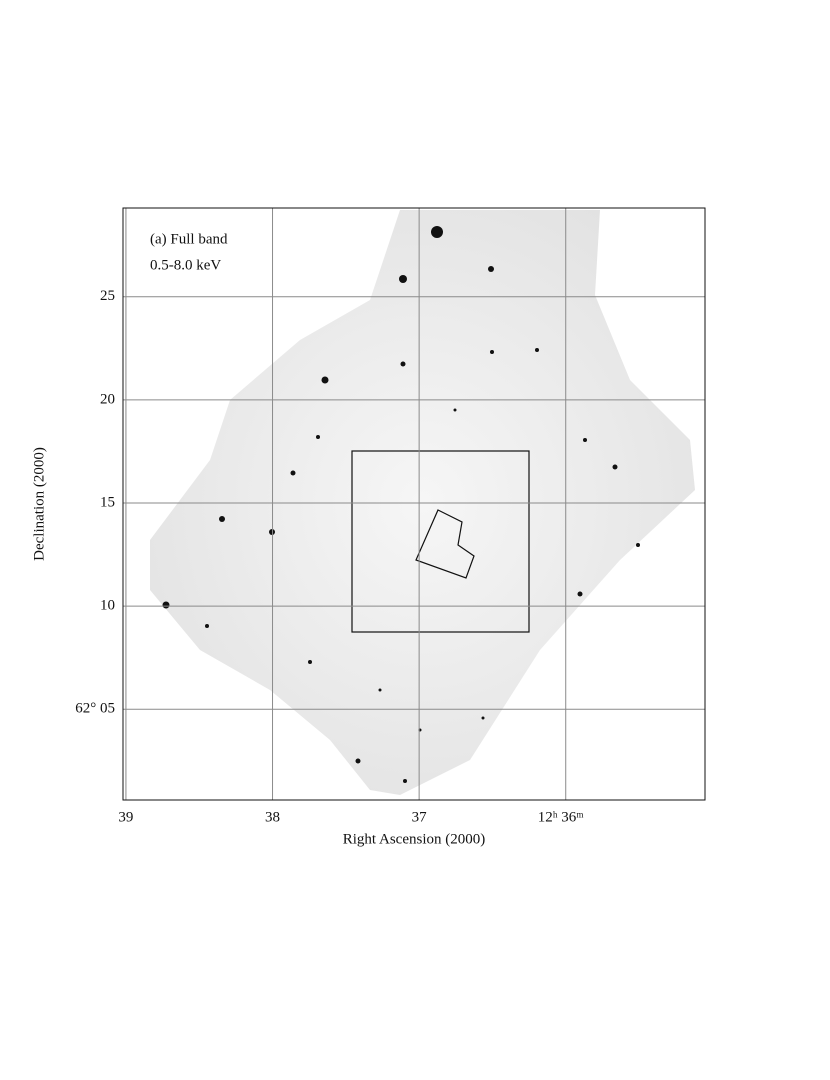 The image size is (830, 1080). Describe the element at coordinates (39, 504) in the screenshot. I see `y-axis-label: Declination (2000)` at that location.